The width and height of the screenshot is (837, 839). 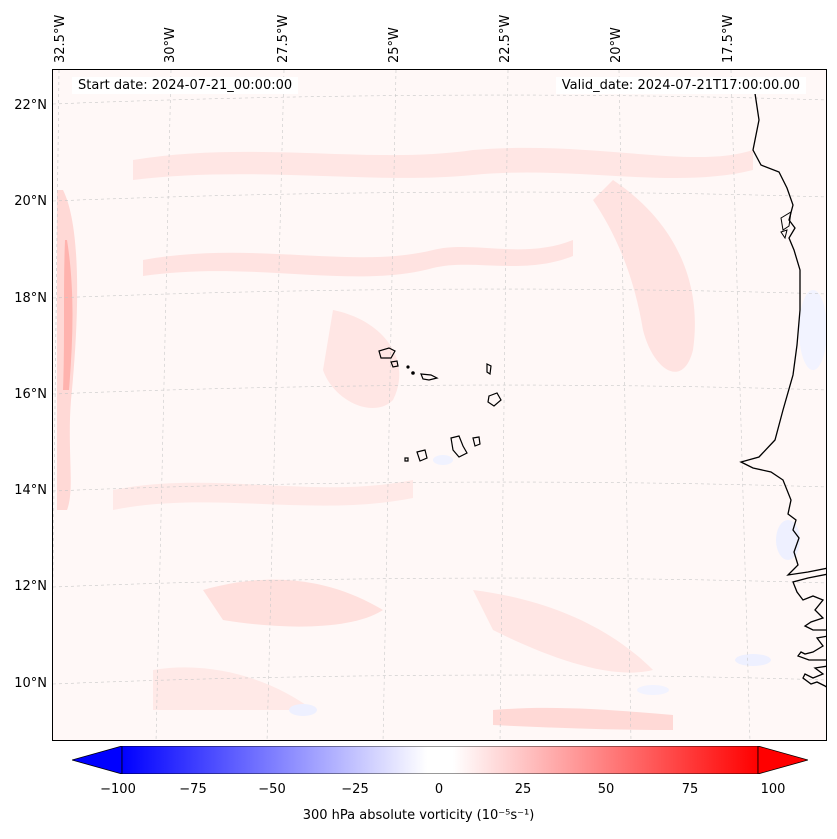 I want to click on lat-label-20n: 20°N, so click(x=30, y=201).